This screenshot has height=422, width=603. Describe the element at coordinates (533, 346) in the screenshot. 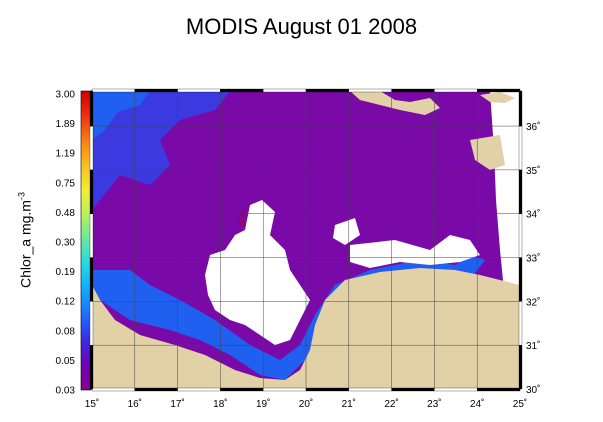

I see `latitude-label: 31˚` at that location.